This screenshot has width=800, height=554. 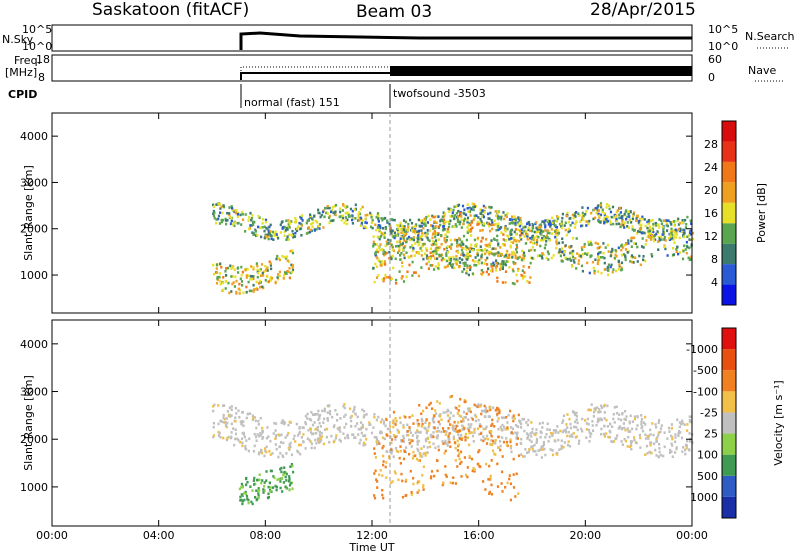 What do you see at coordinates (711, 213) in the screenshot?
I see `colorbar-tick: 16` at bounding box center [711, 213].